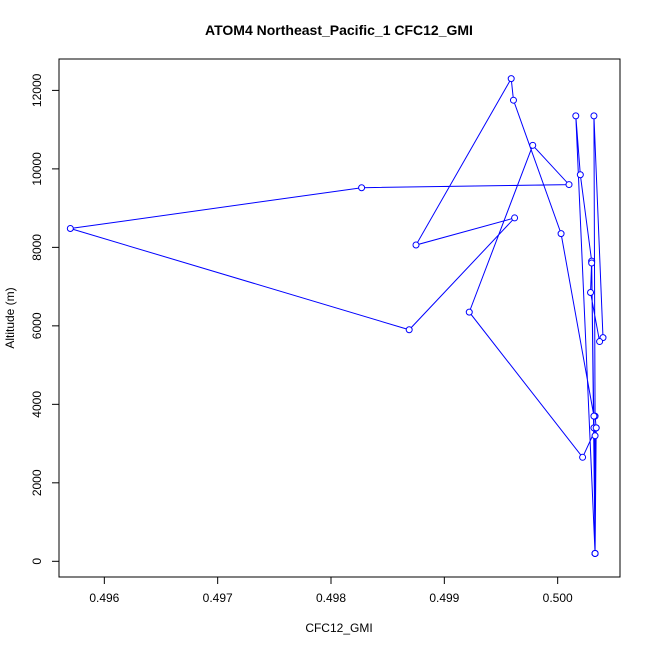 This screenshot has height=650, width=650. I want to click on x-tick-label: 0.499, so click(444, 598).